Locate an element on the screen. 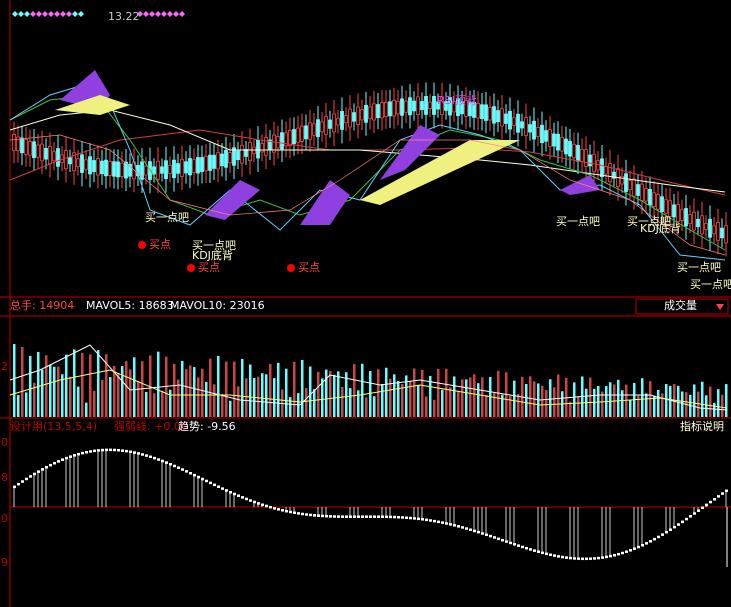 This screenshot has height=607, width=731. annotation: KDJ底背 is located at coordinates (212, 255).